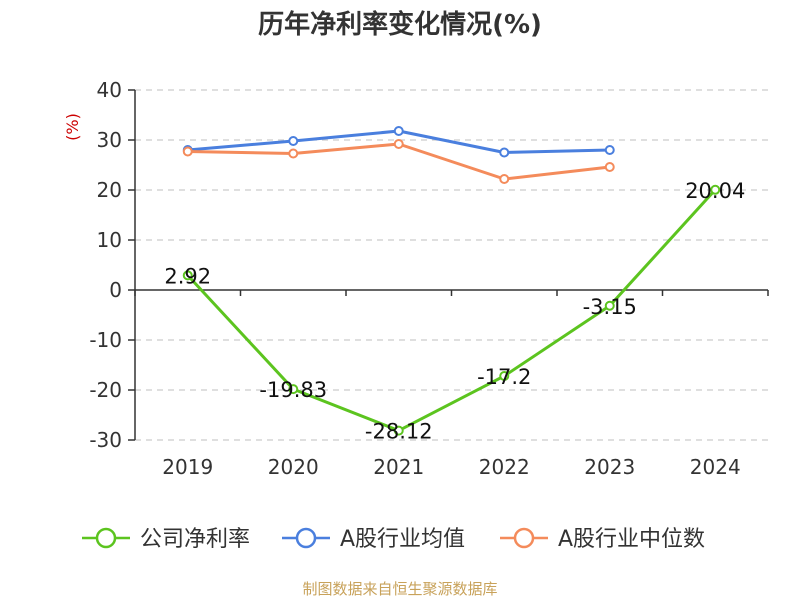  I want to click on y-tick-label: 20, so click(109, 190).